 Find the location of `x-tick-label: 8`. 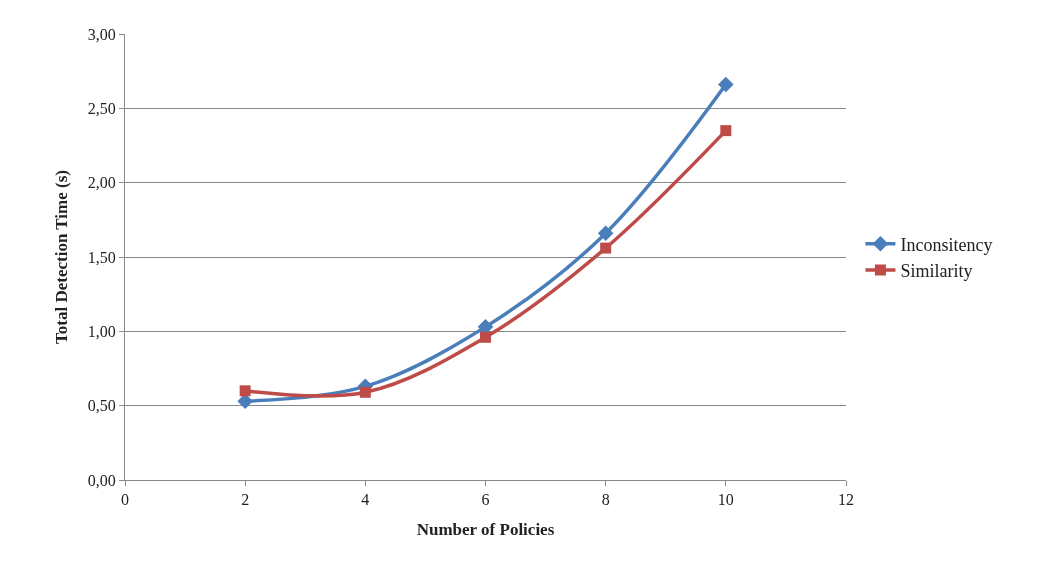

x-tick-label: 8 is located at coordinates (605, 500).